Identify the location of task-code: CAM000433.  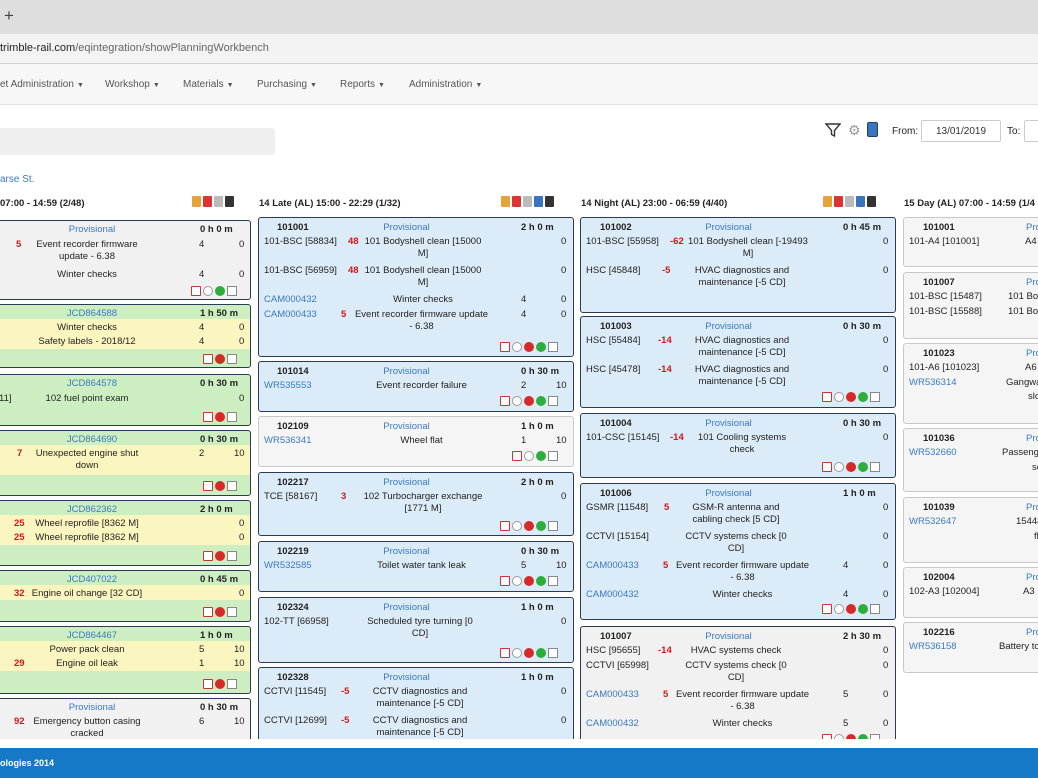
(612, 565).